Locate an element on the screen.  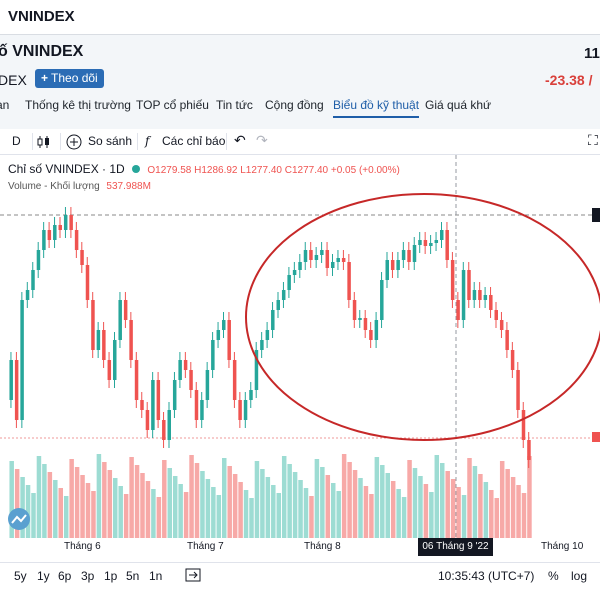
range-1y: 1y is located at coordinates (43, 576).